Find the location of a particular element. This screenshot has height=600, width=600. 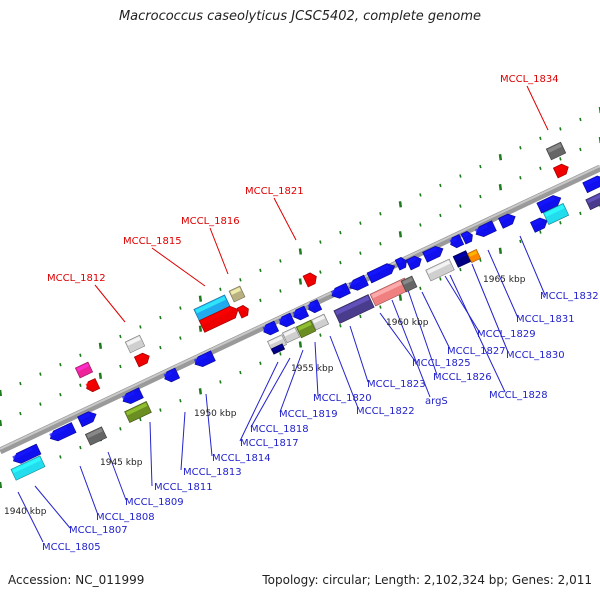

label-mccl-1832: MCCL_1832 is located at coordinates (569, 296).